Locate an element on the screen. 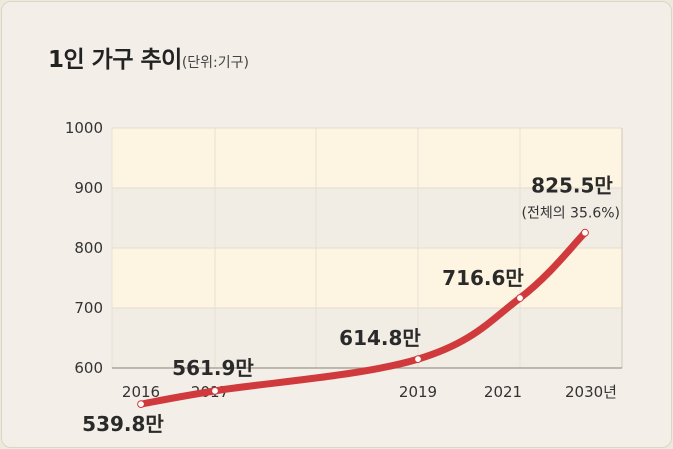 Image resolution: width=673 pixels, height=449 pixels. x-tick-label: 2016 is located at coordinates (141, 392).